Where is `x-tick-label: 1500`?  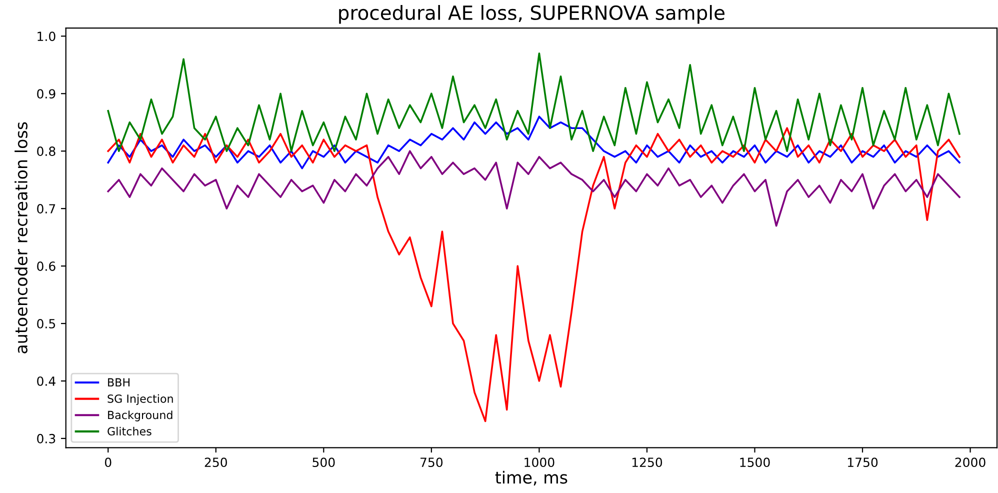
x-tick-label: 1500 is located at coordinates (755, 463).